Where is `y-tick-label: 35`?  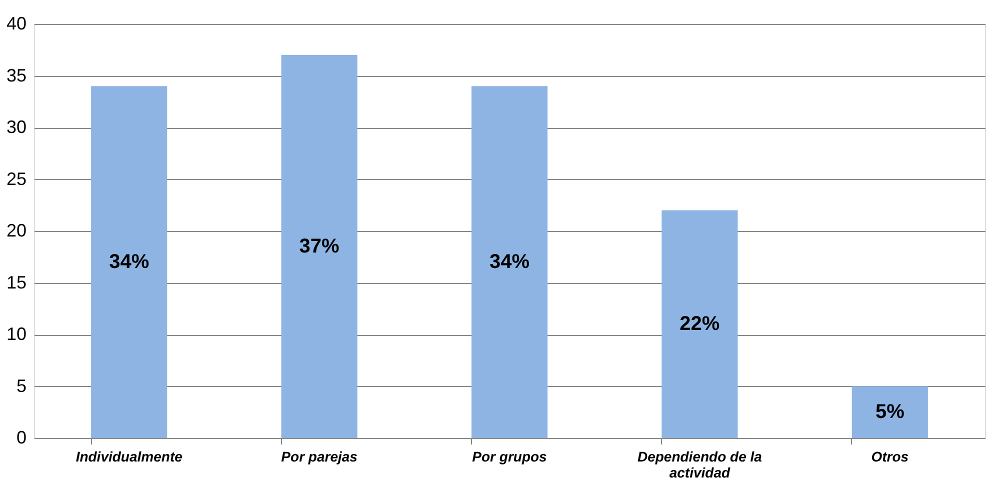
y-tick-label: 35 is located at coordinates (16, 75).